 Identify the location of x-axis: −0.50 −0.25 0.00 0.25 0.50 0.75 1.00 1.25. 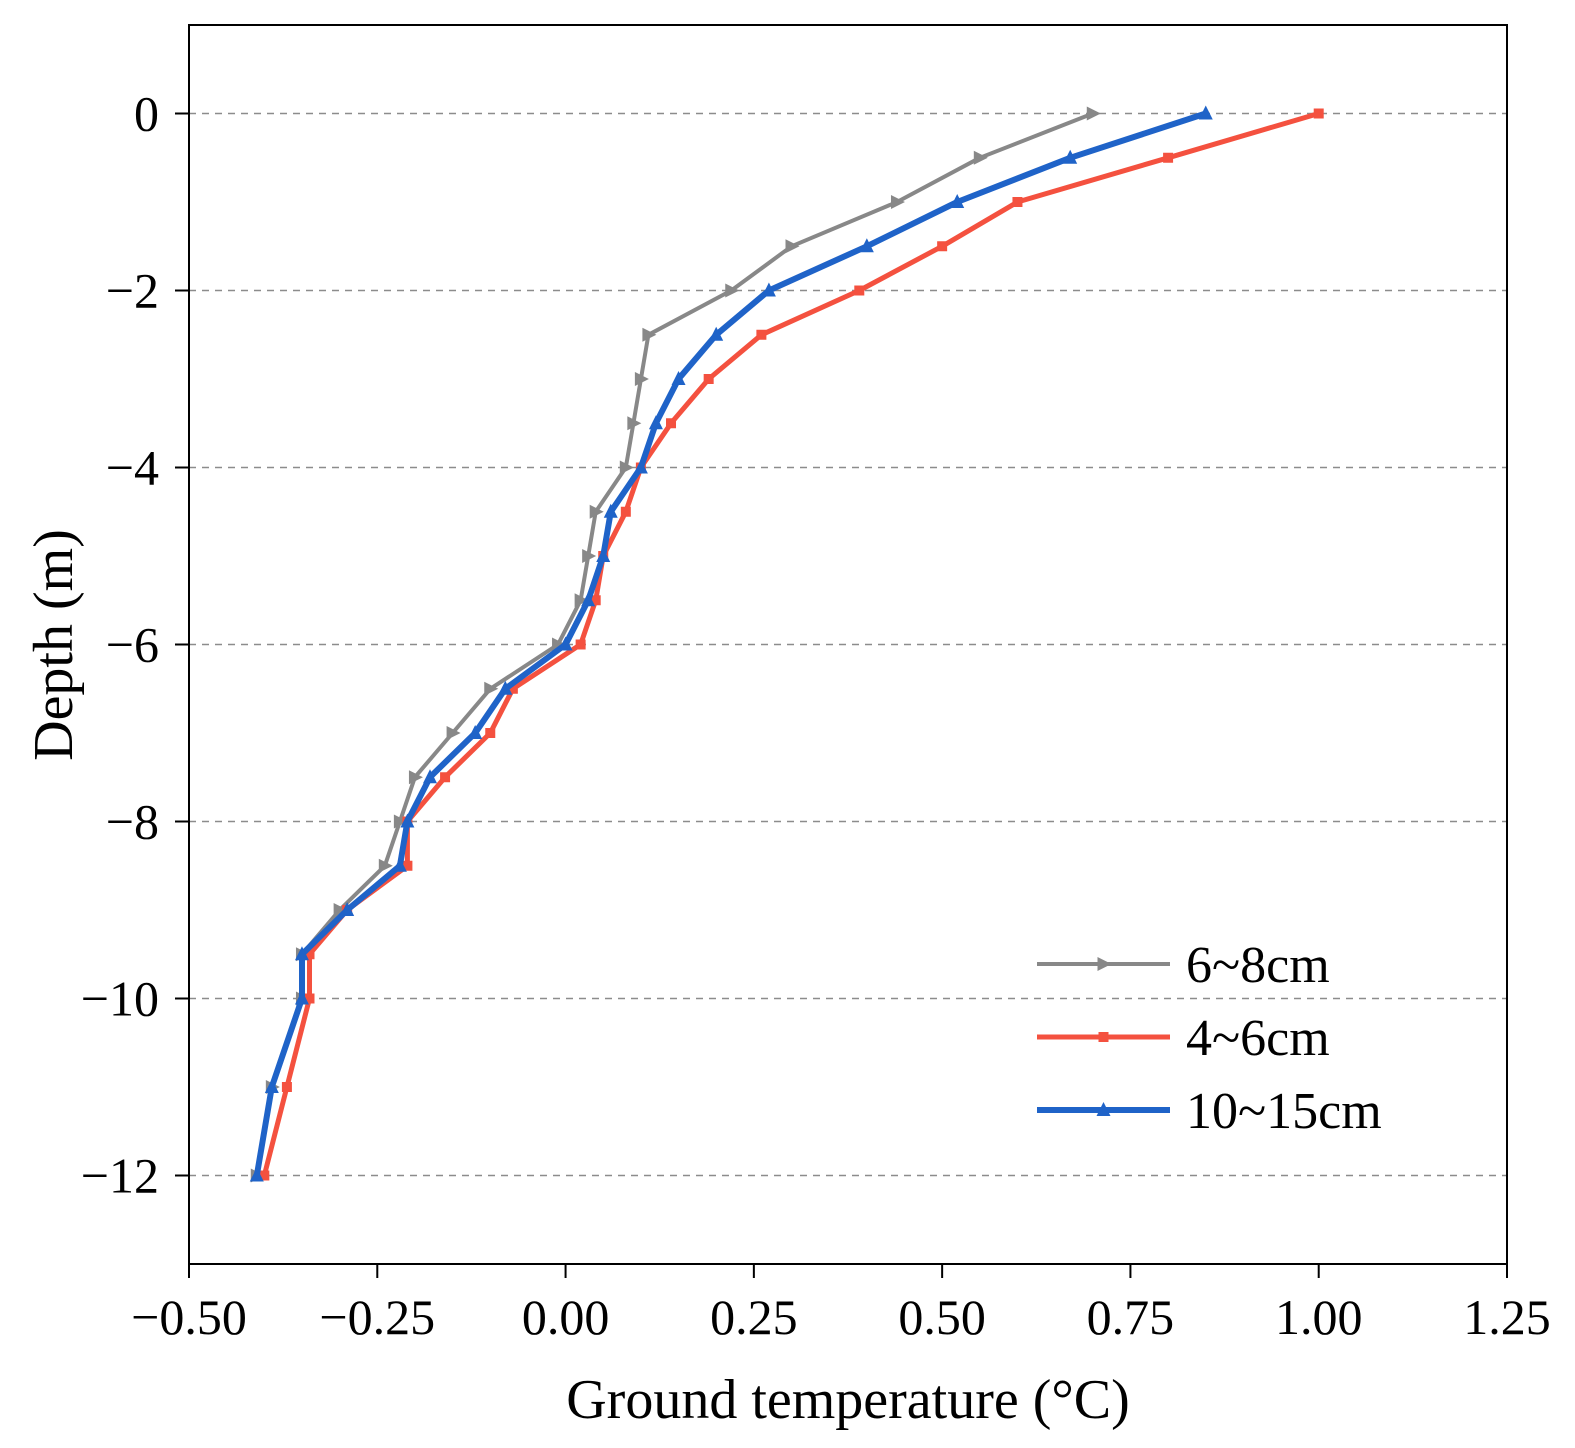
(841, 1304).